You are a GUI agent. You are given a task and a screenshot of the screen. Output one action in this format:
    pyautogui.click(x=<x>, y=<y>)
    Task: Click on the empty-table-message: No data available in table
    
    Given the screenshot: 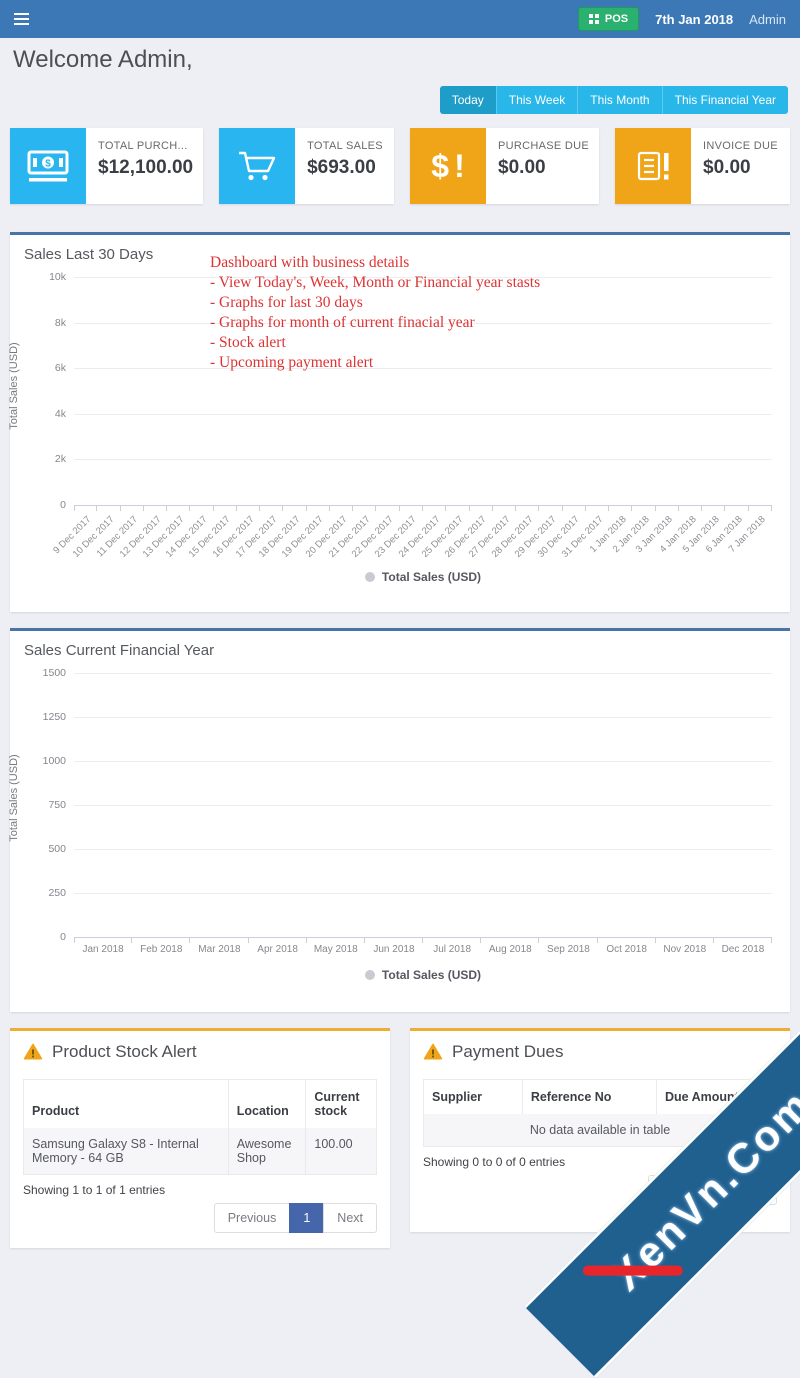 What is the action you would take?
    pyautogui.click(x=600, y=1130)
    